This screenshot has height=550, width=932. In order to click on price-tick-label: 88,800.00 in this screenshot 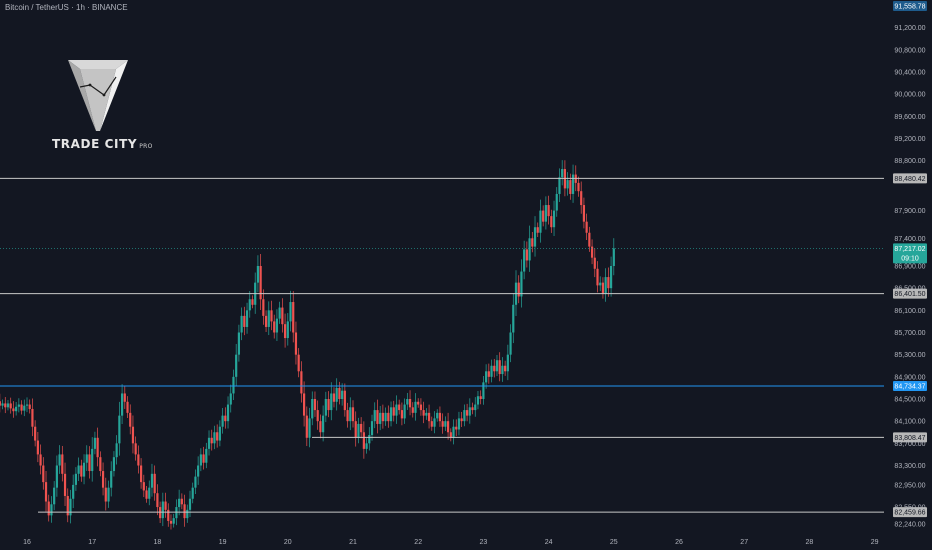, I will do `click(909, 161)`.